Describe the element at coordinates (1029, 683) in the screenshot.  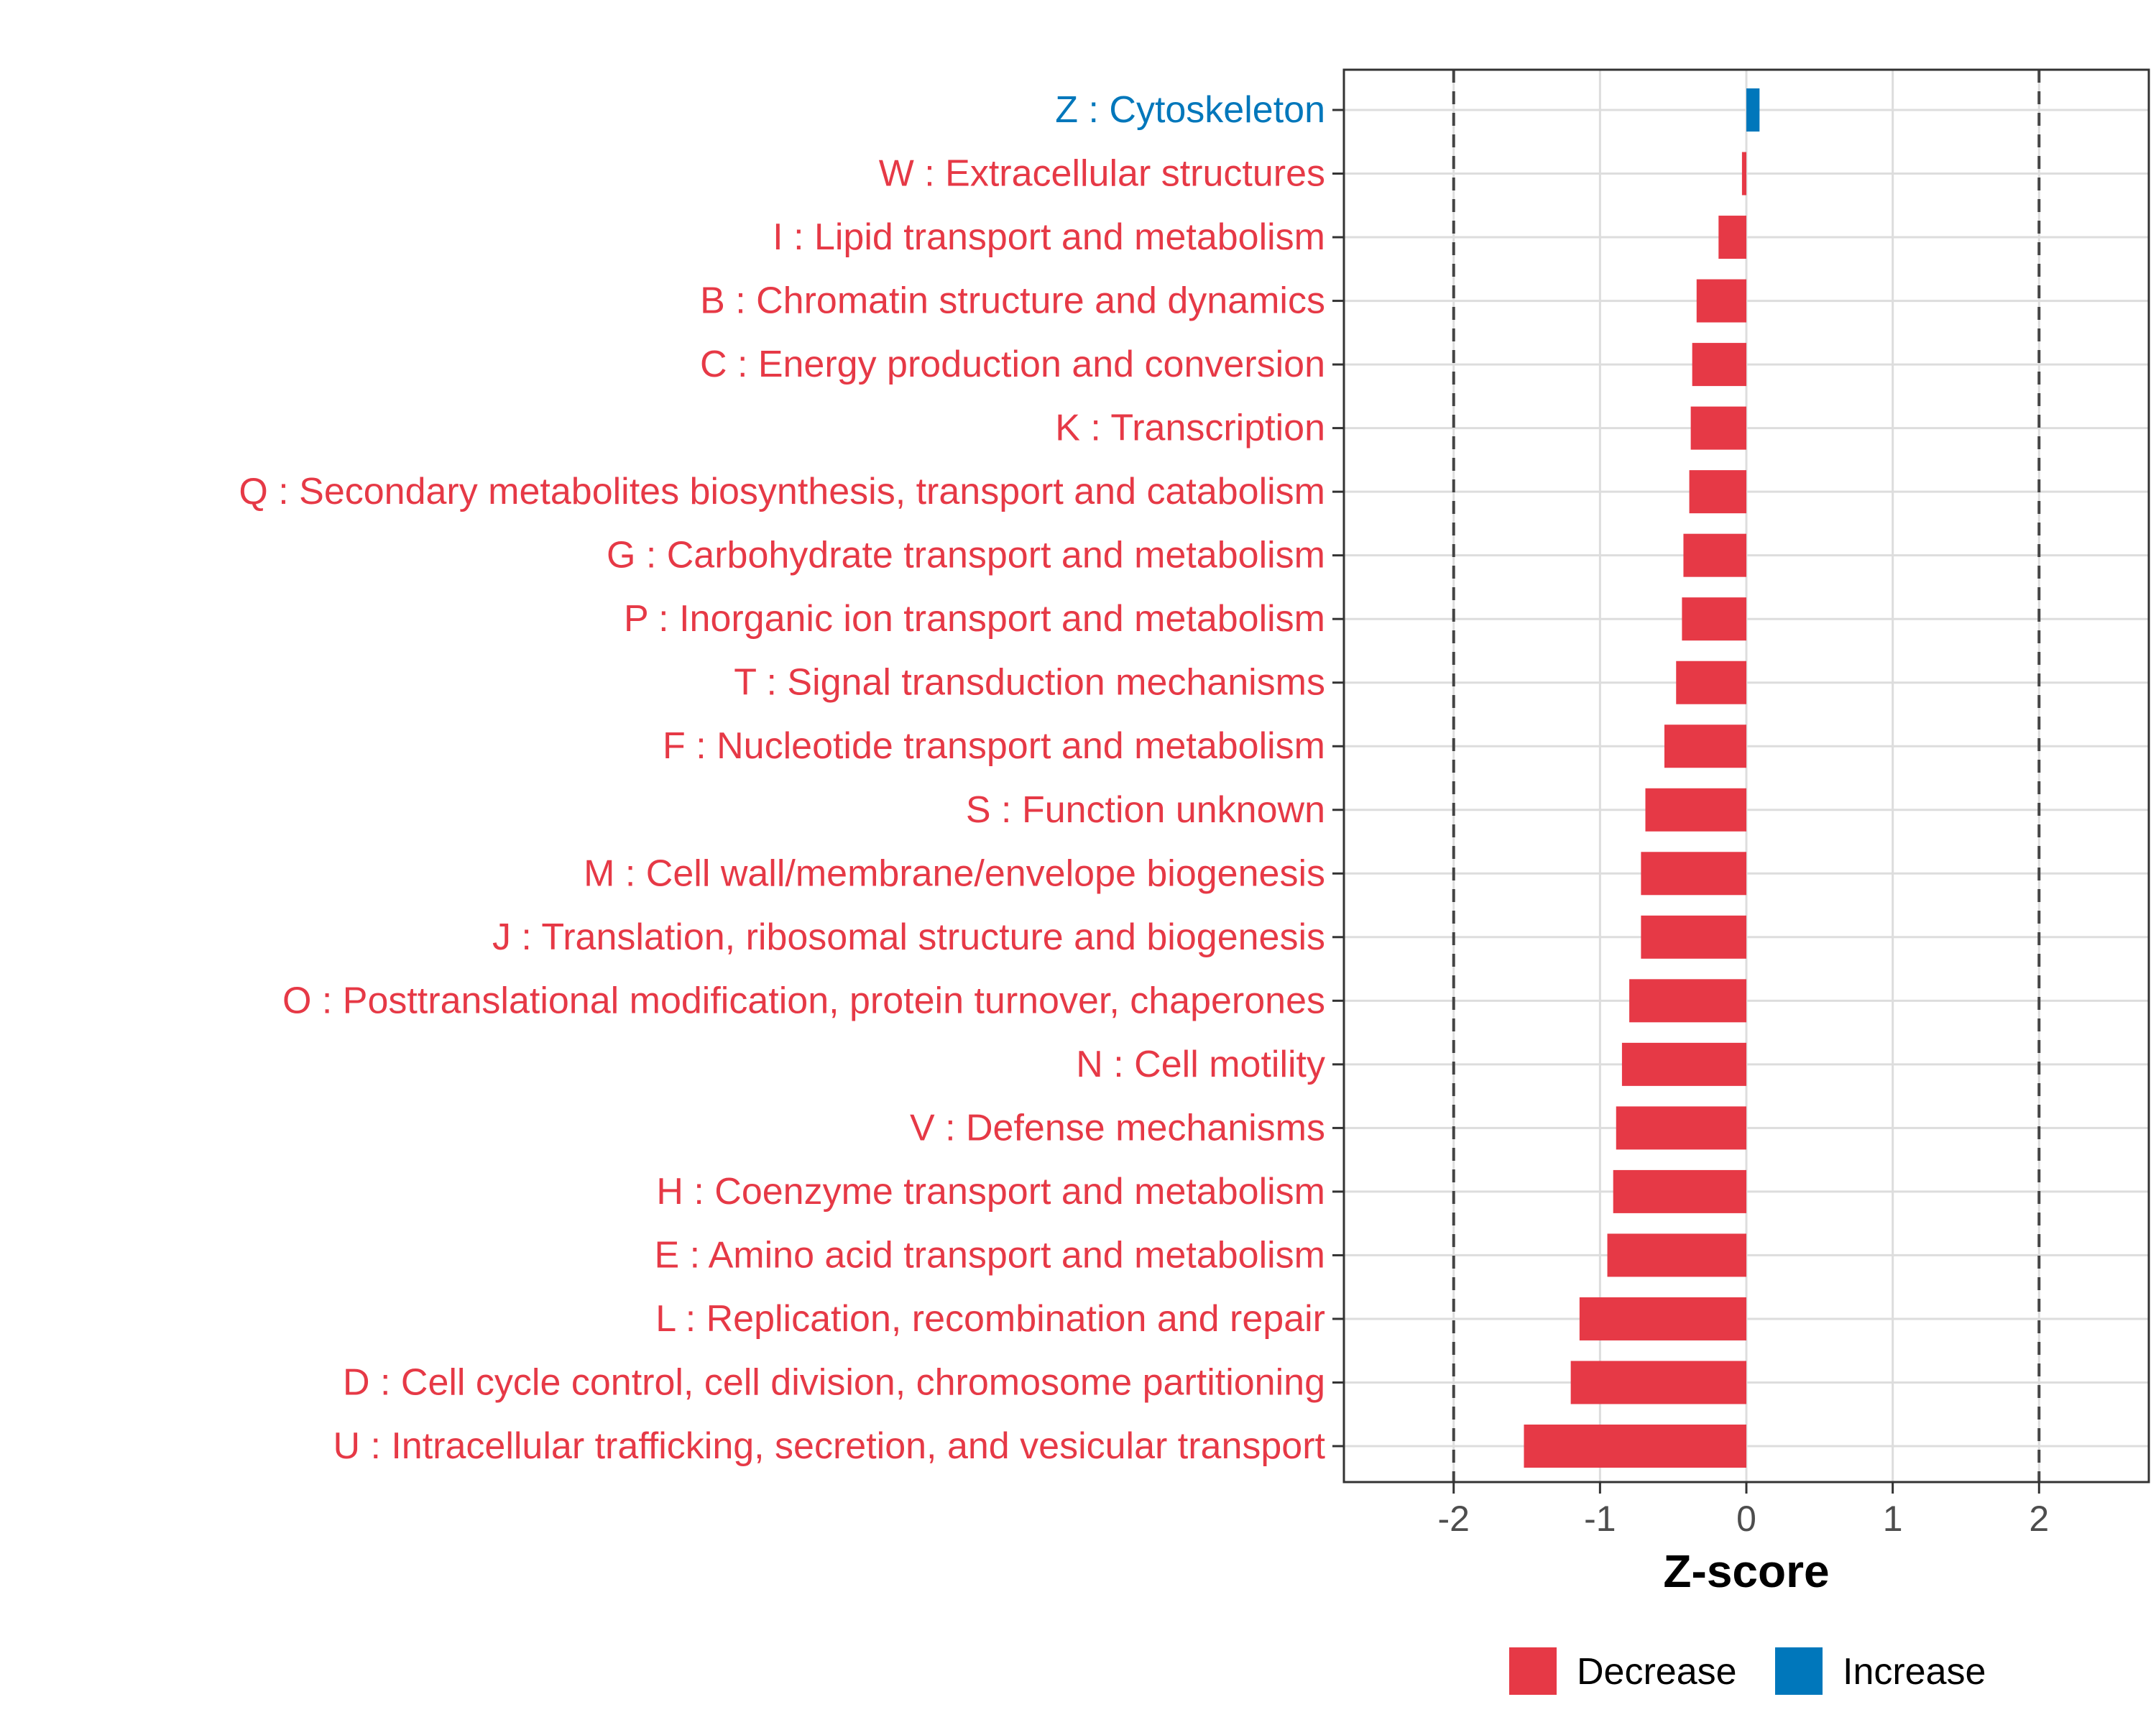
I see `category-label-9: T : Signal transduction mechanisms` at that location.